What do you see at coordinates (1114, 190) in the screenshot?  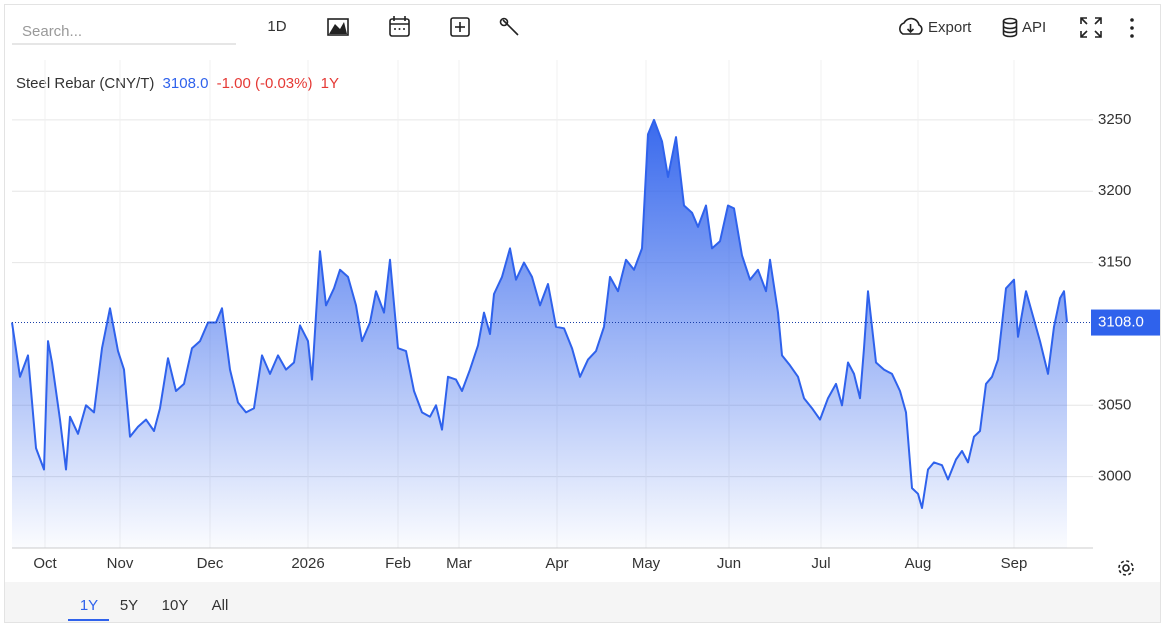 I see `y-tick-label: 3200` at bounding box center [1114, 190].